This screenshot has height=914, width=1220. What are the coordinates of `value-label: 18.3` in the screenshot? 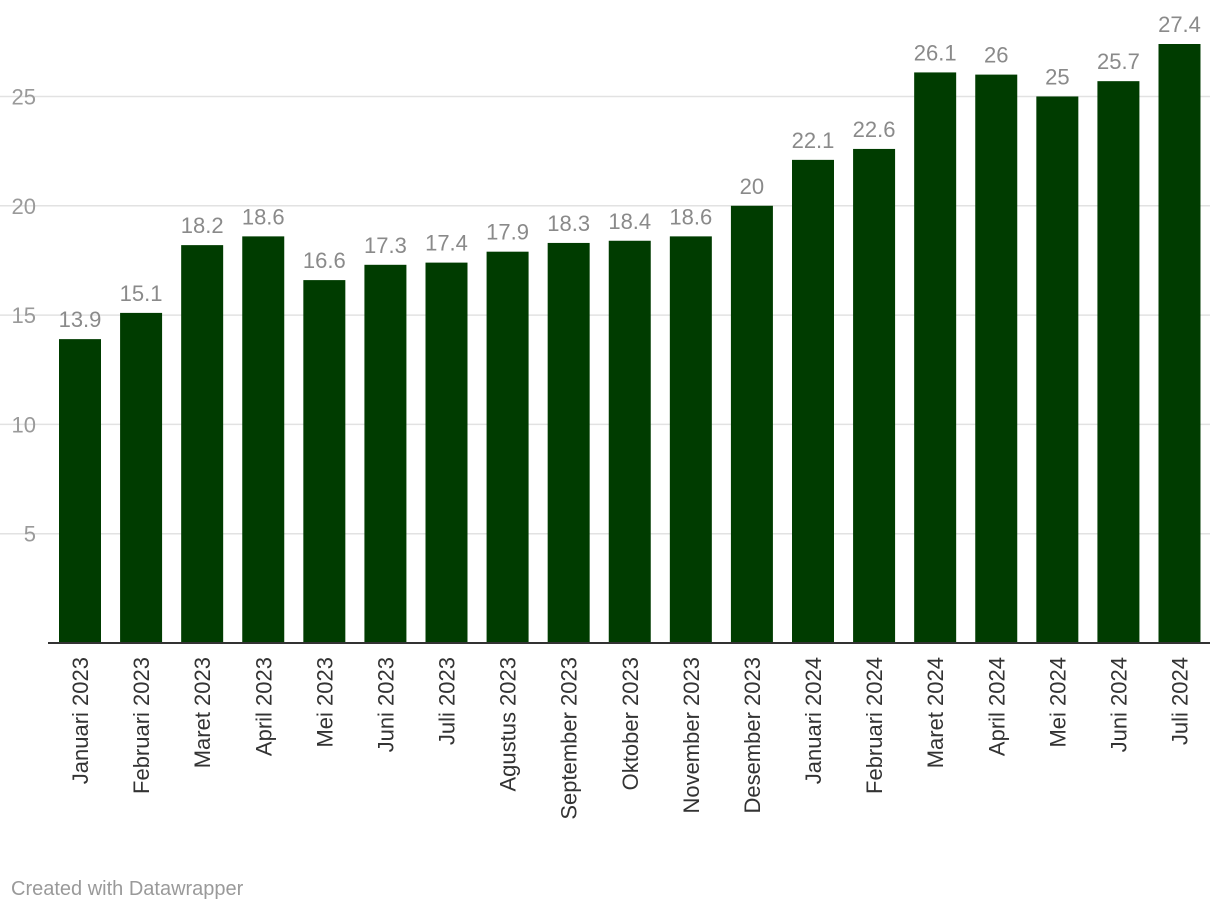 It's located at (568, 223).